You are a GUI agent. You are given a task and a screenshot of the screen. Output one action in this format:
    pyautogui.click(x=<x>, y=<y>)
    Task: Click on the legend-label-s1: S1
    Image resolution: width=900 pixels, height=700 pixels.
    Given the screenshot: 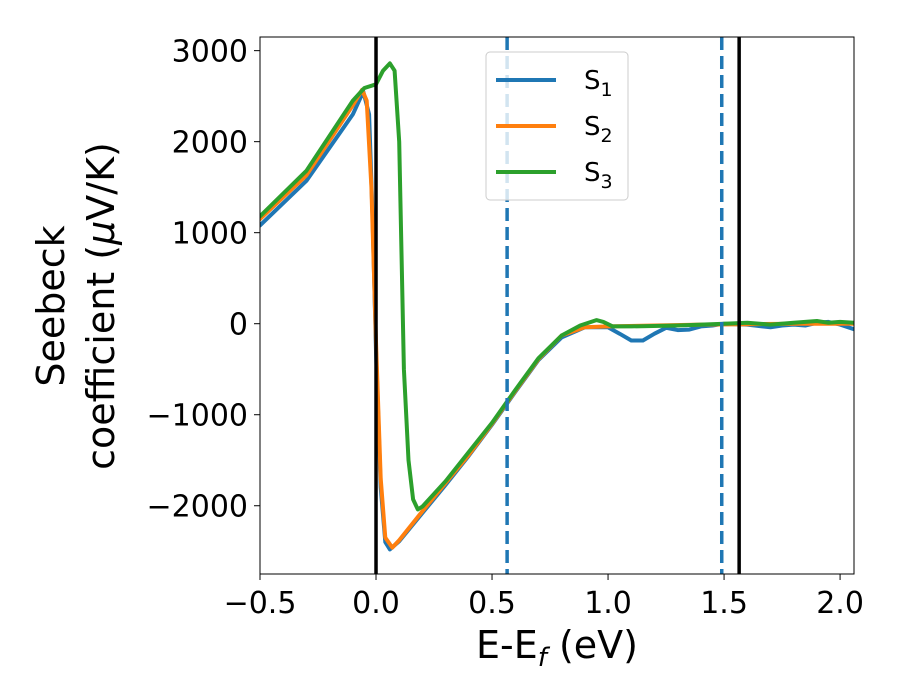 What is the action you would take?
    pyautogui.click(x=598, y=83)
    